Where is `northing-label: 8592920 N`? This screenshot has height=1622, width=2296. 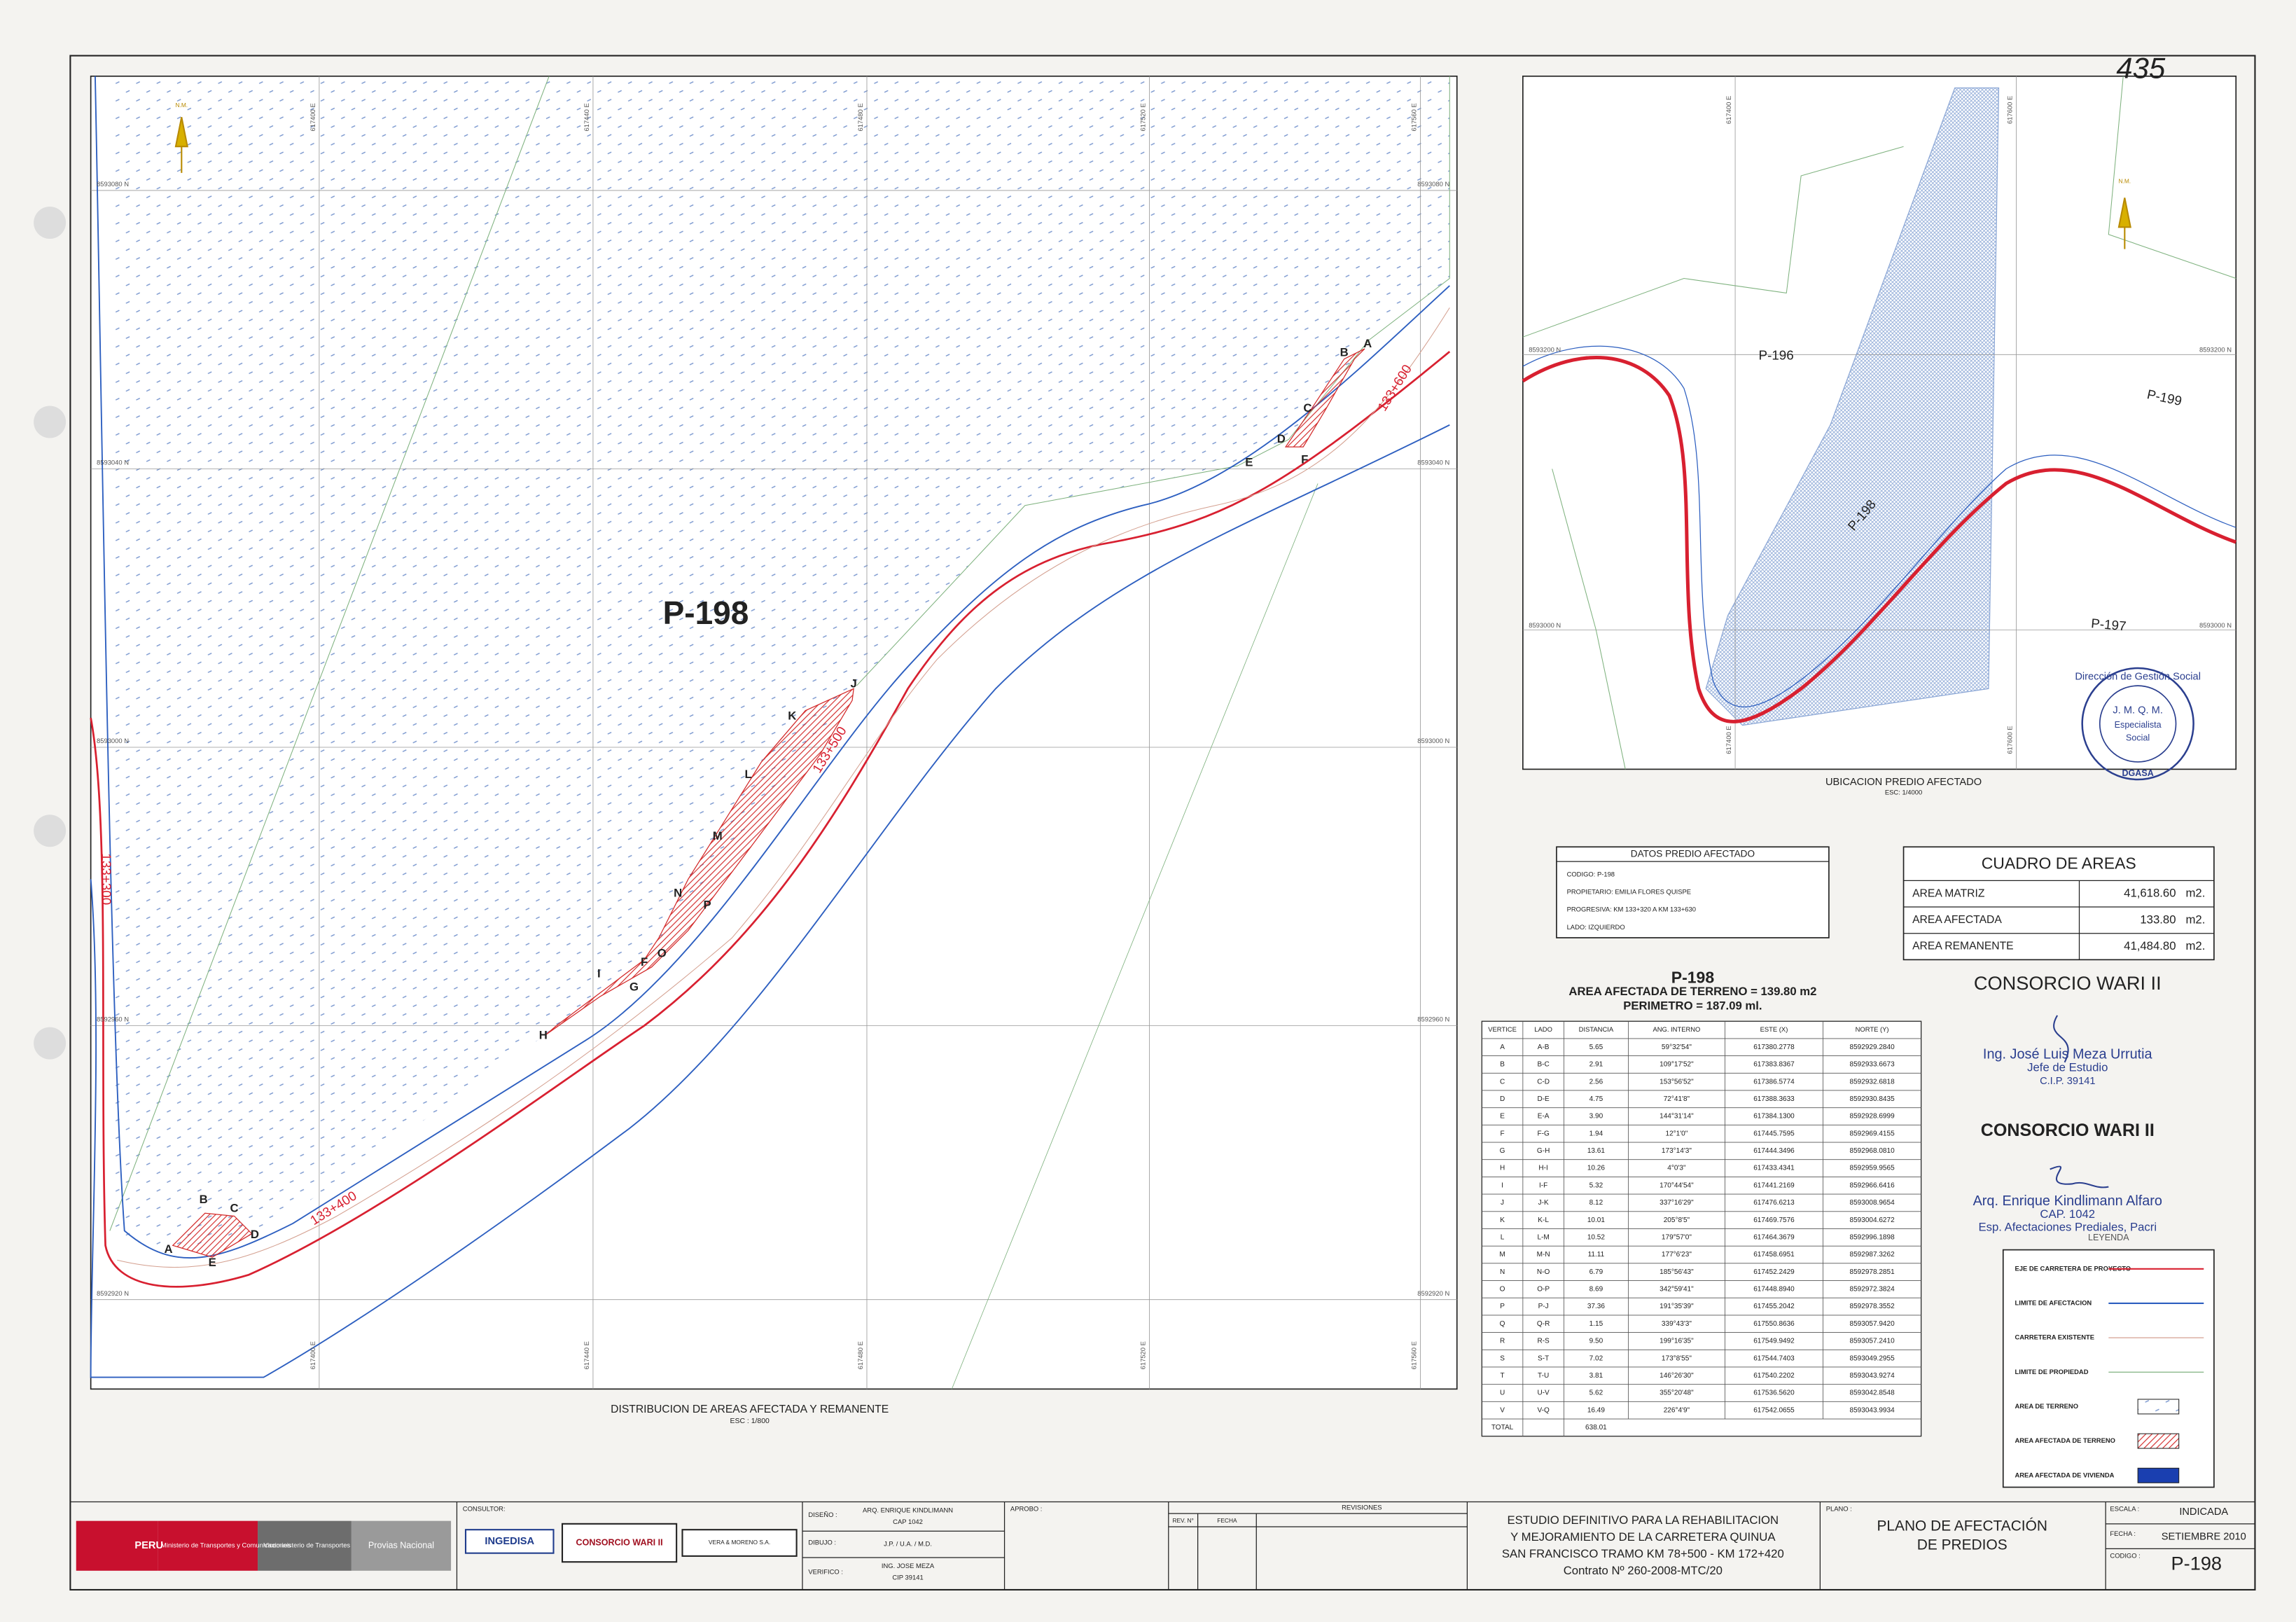
northing-label: 8592920 N is located at coordinates (113, 1293).